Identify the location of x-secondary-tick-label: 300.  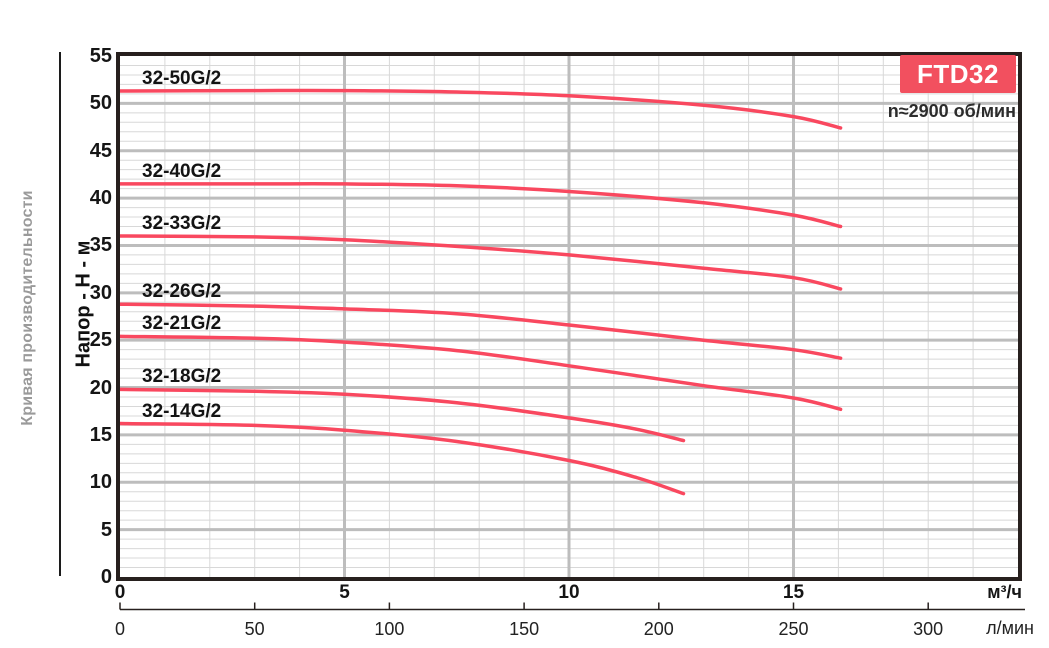
(928, 629).